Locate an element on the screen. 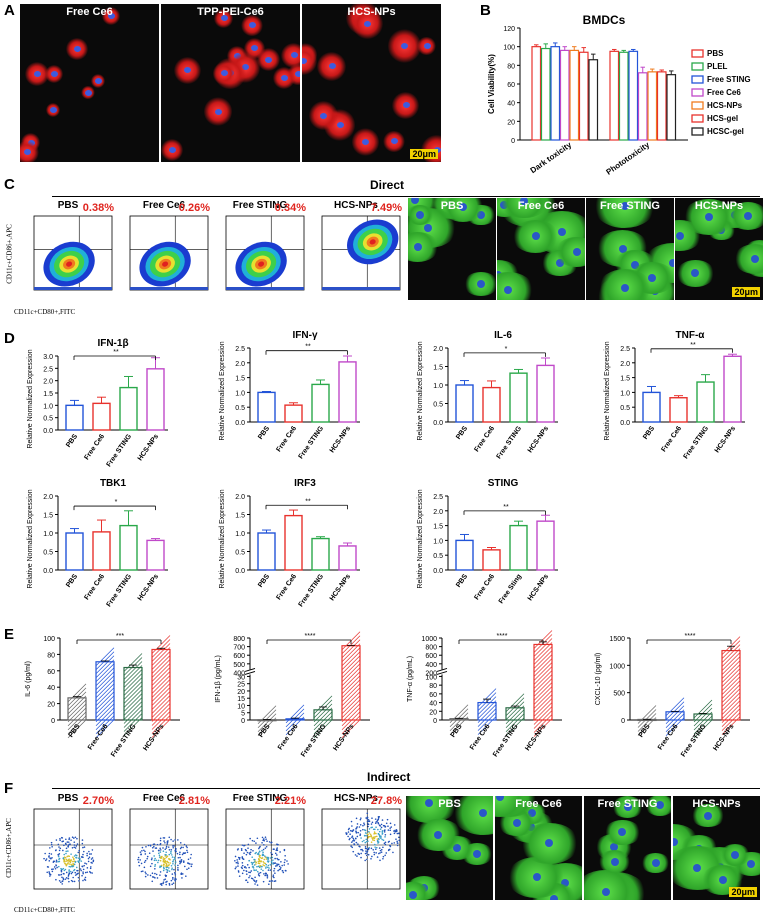  panel-c-xaxis-label: CD11c+CD80+,FITC is located at coordinates (45, 312).